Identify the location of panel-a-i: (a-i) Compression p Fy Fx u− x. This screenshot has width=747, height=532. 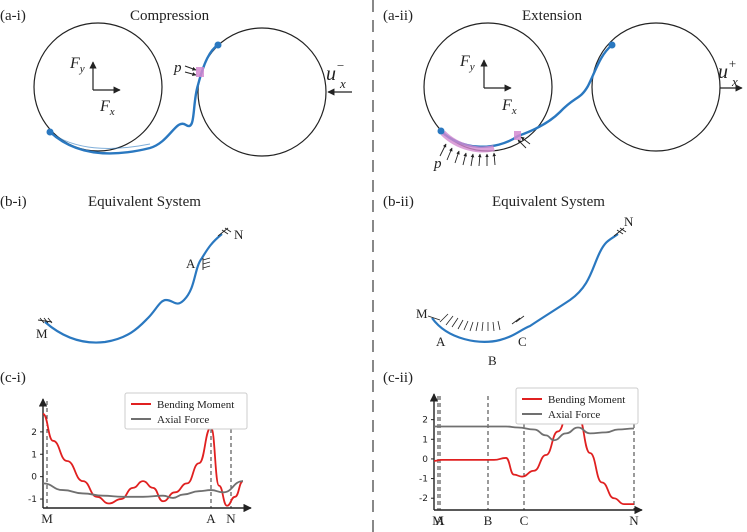
(176, 82).